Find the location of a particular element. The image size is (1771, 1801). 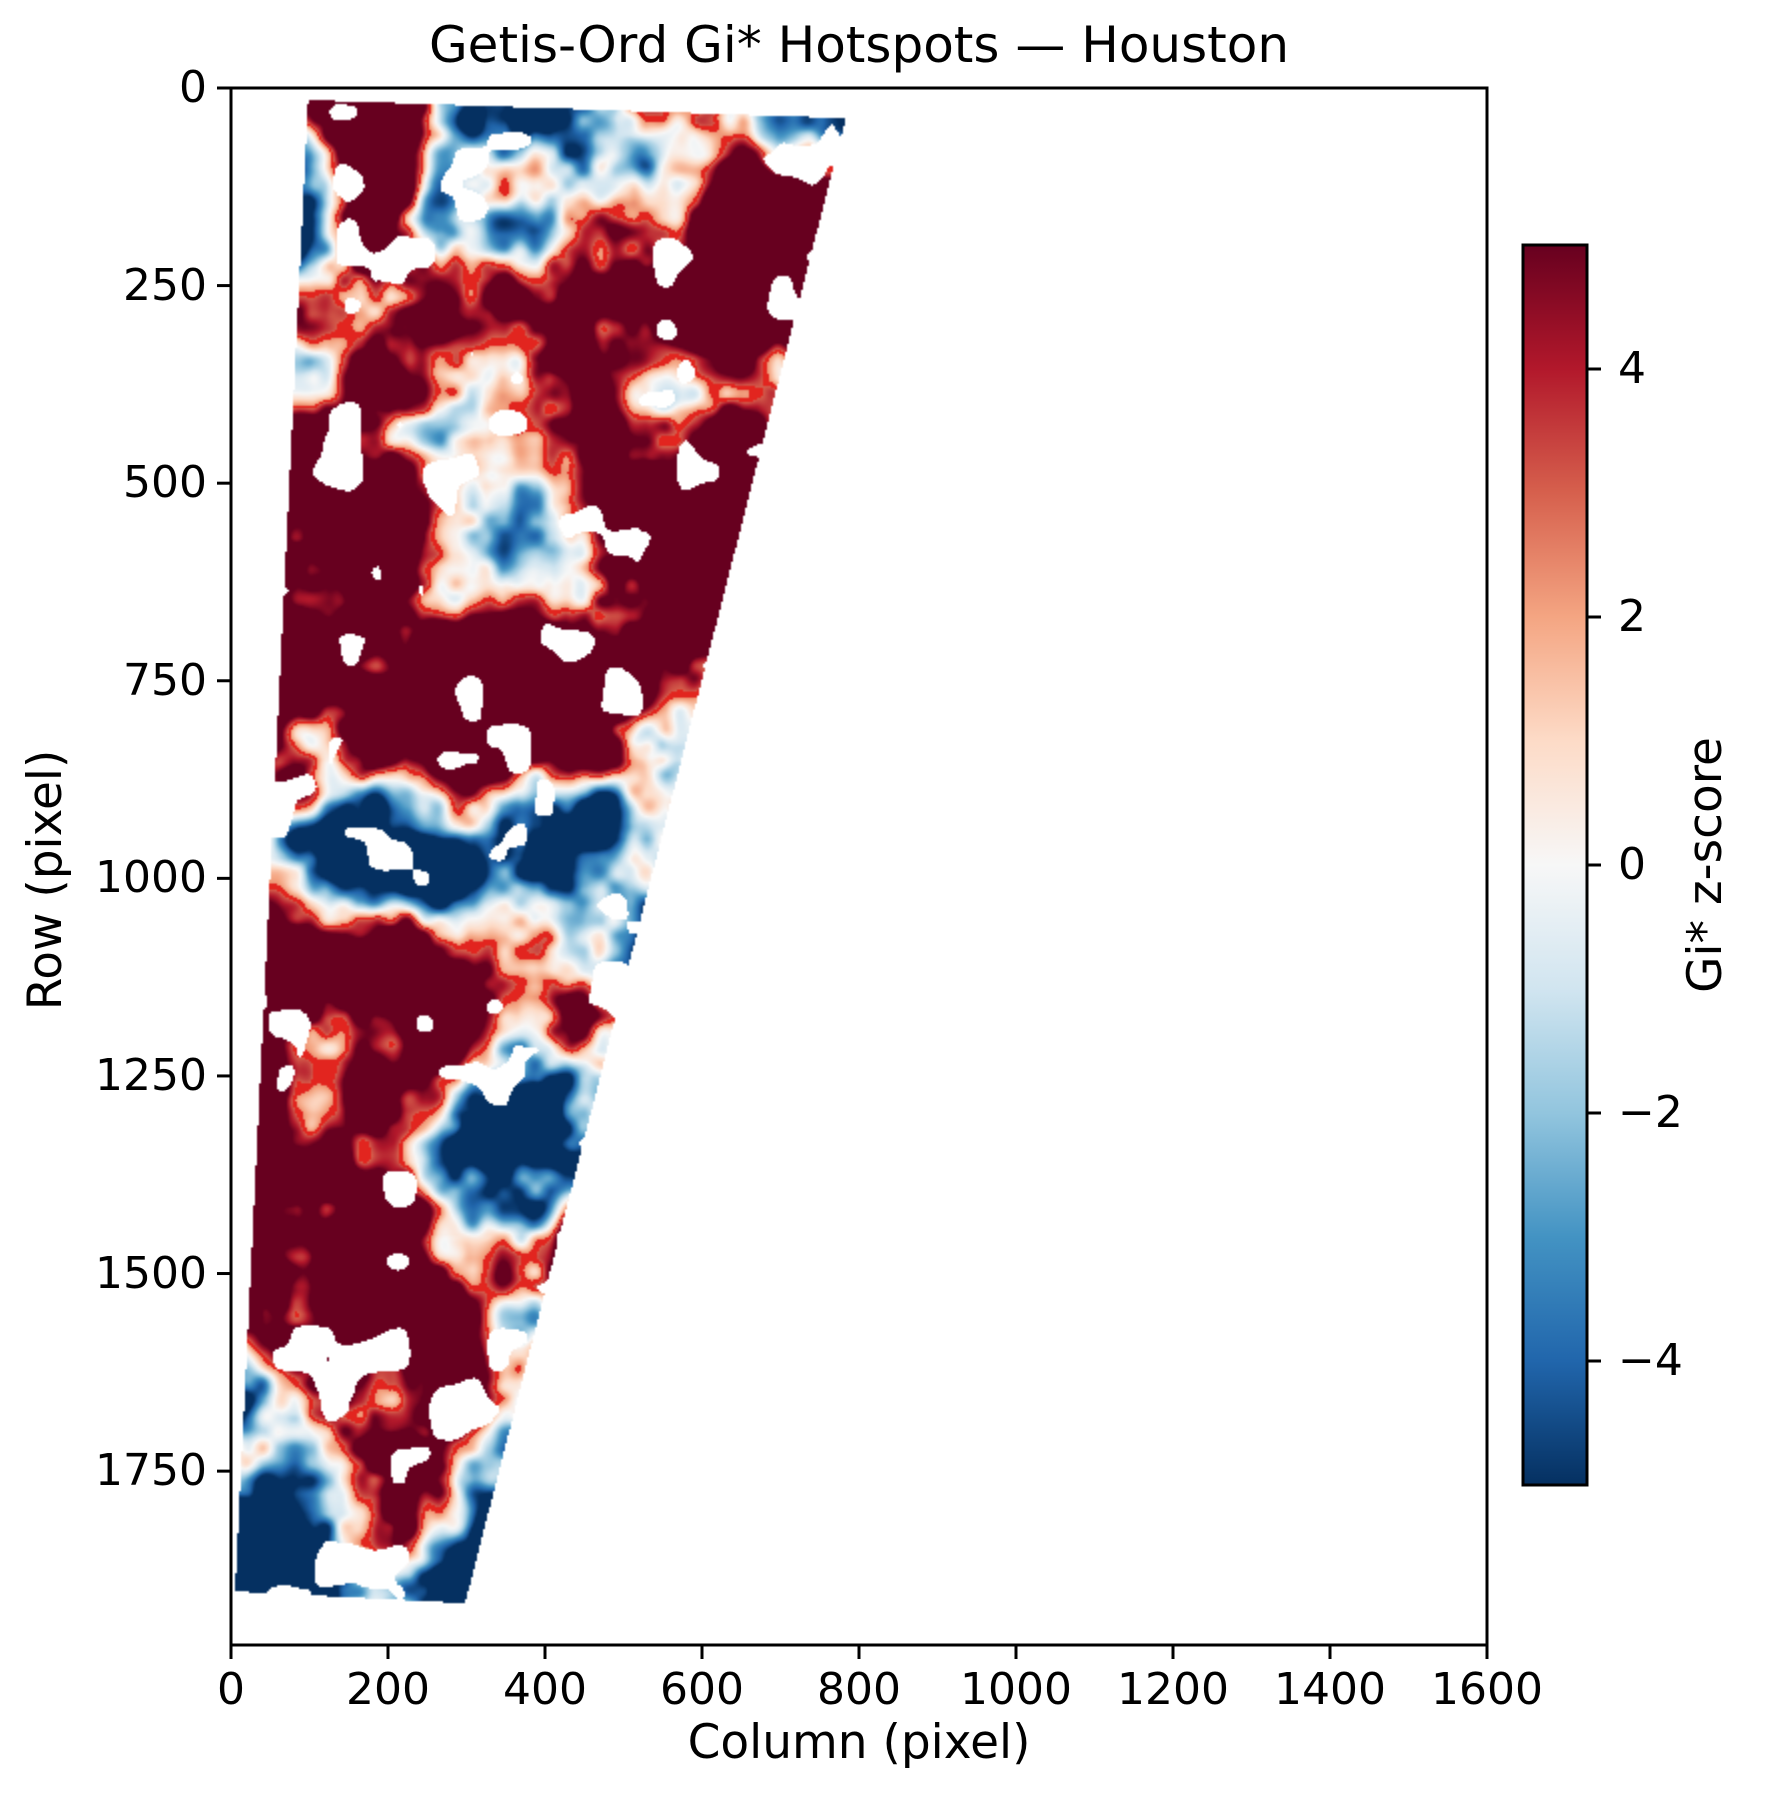

y-tick-label: 500 is located at coordinates (165, 483).